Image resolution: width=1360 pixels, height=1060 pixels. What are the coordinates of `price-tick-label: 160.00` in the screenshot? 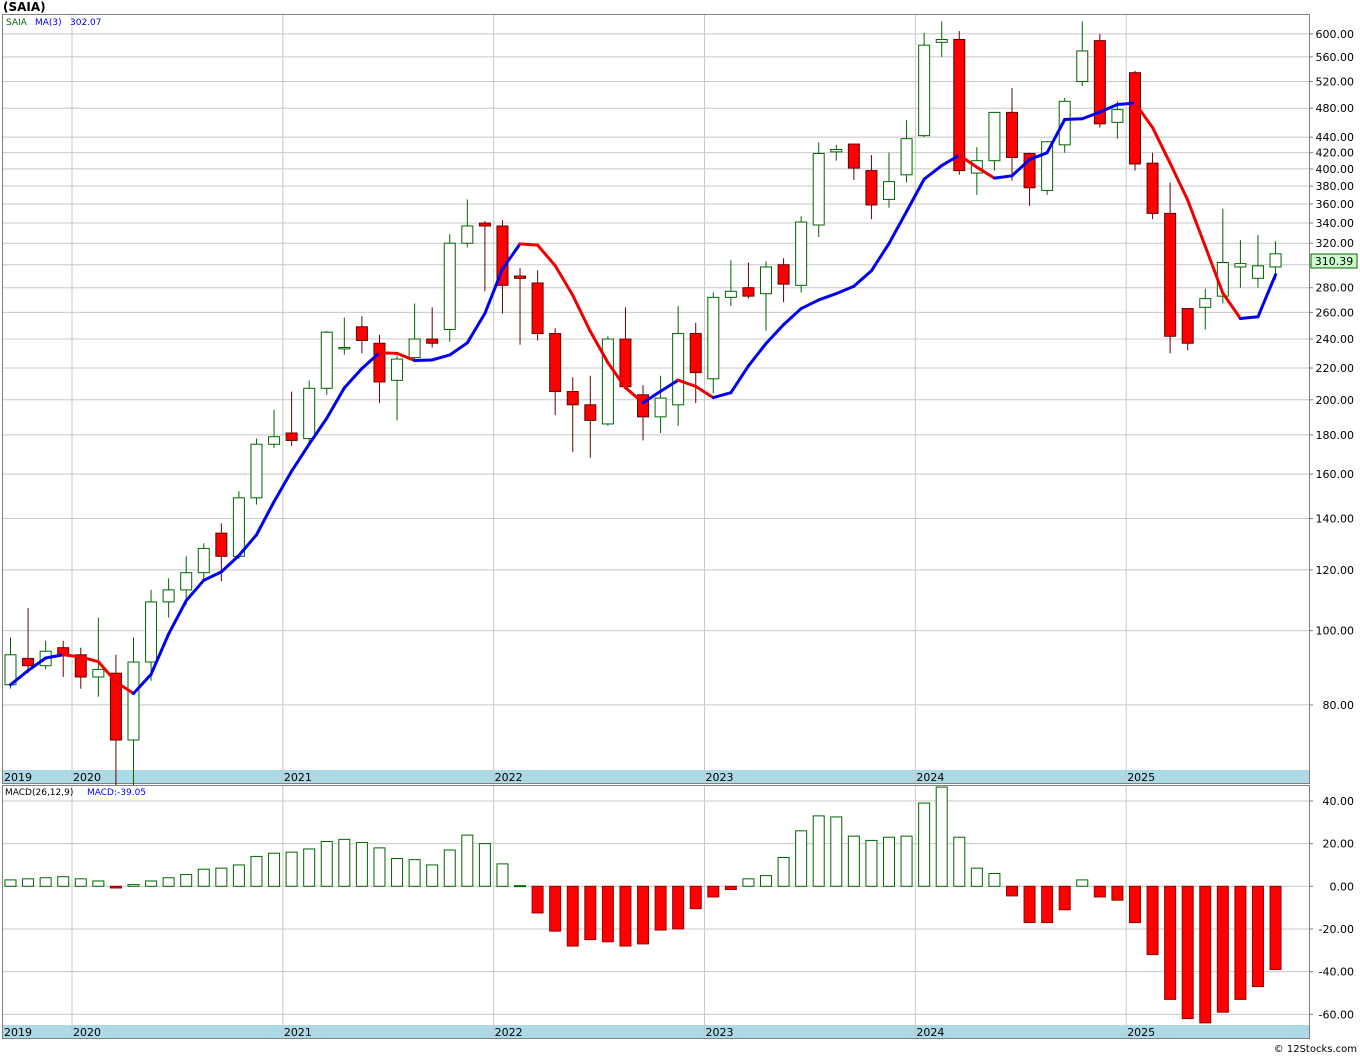 It's located at (1335, 474).